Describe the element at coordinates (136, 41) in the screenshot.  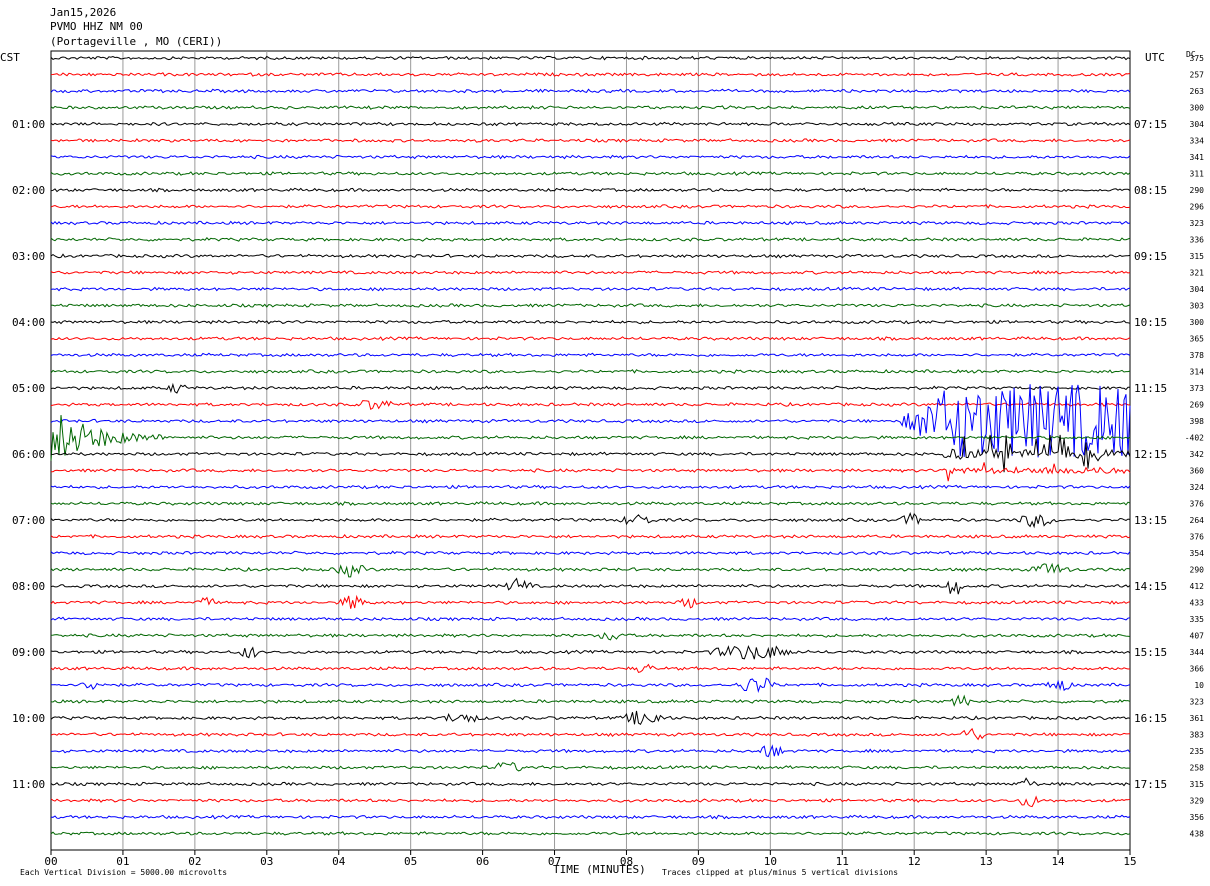
I see `header-location: (Portageville , MO (CERI))` at that location.